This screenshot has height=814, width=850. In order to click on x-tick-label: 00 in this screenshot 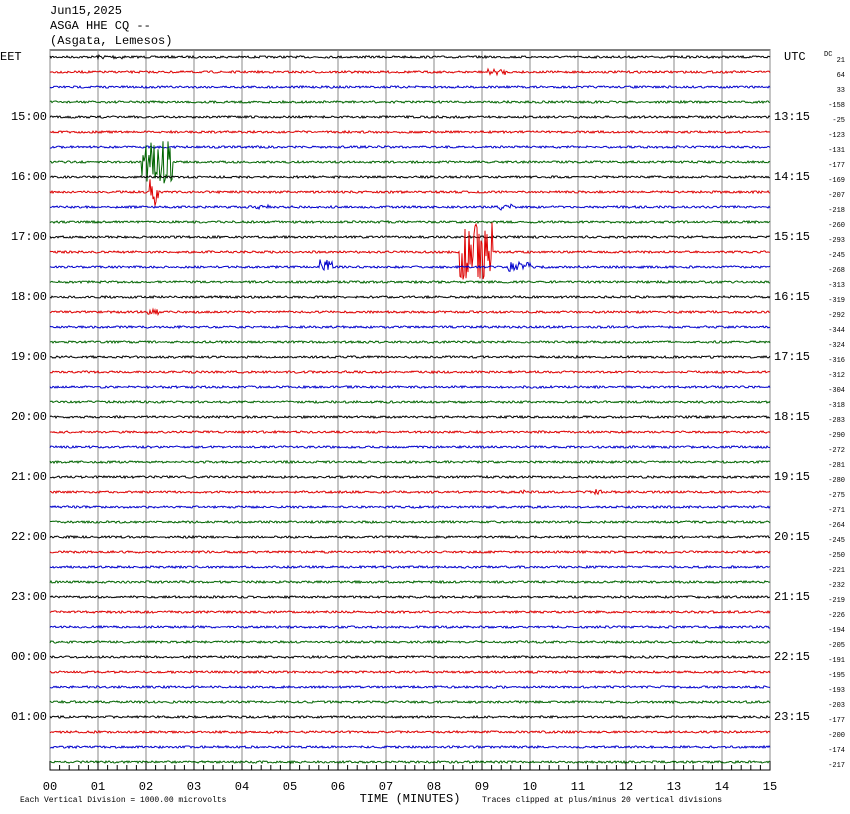, I will do `click(50, 787)`.